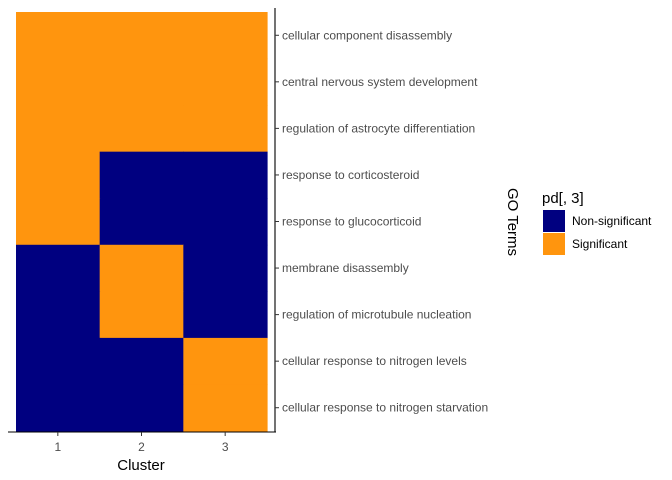  Describe the element at coordinates (141, 447) in the screenshot. I see `x-tick-label: 2` at that location.